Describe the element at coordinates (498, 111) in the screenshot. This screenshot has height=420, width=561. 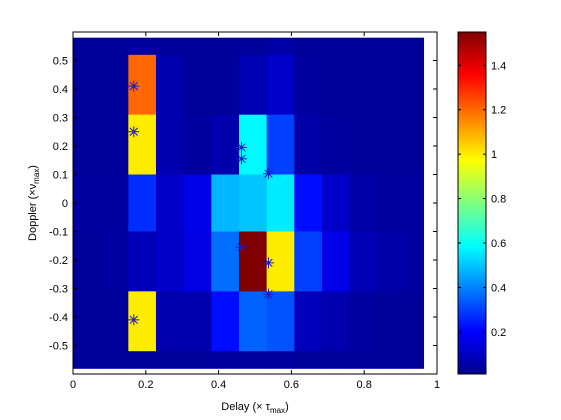
I see `colorbar-tick-label: 1.2` at that location.